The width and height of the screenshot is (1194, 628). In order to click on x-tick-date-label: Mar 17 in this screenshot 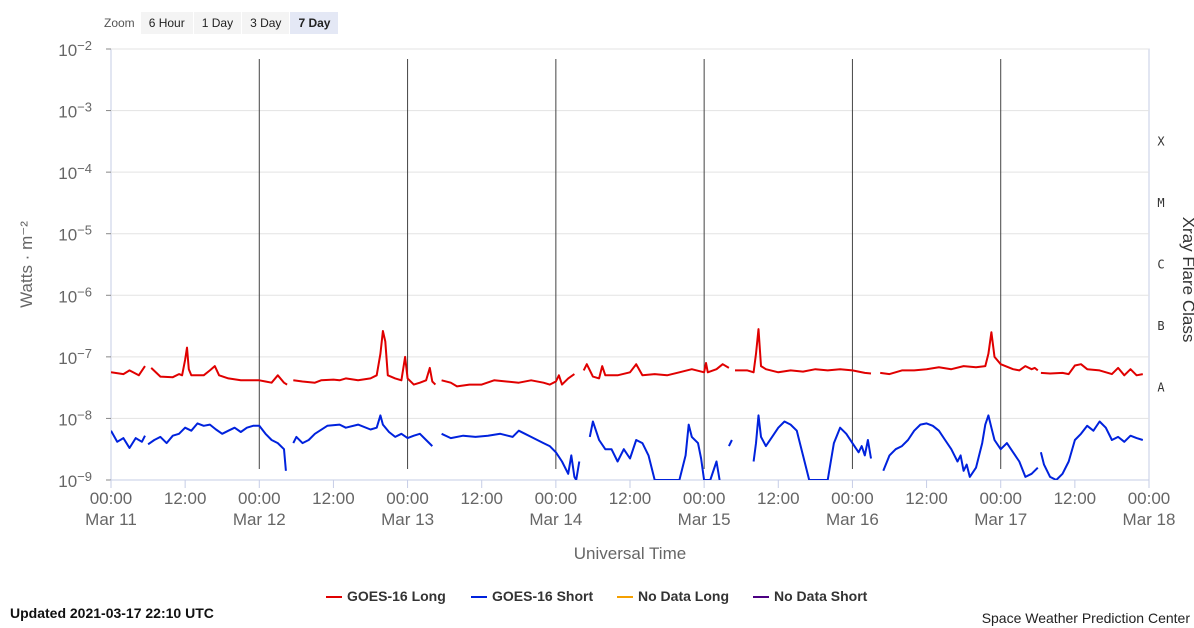, I will do `click(1000, 519)`.